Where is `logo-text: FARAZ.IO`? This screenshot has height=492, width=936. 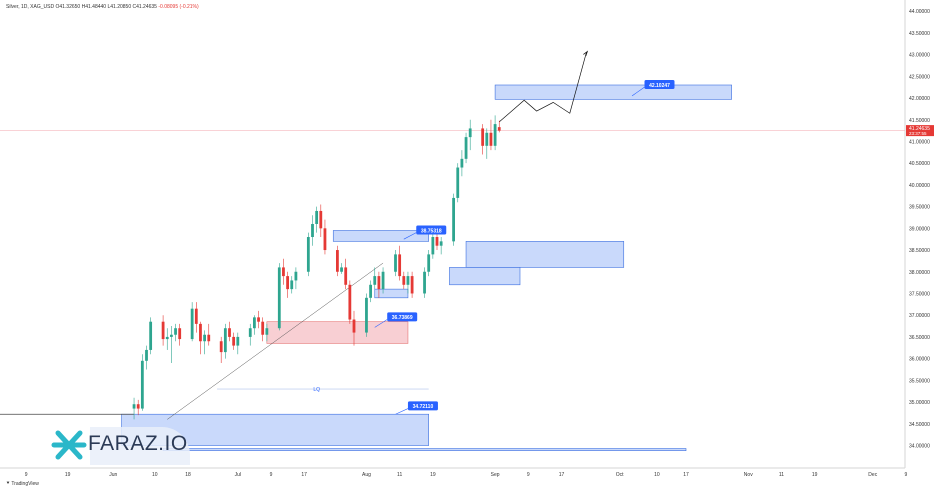
logo-text: FARAZ.IO is located at coordinates (138, 443).